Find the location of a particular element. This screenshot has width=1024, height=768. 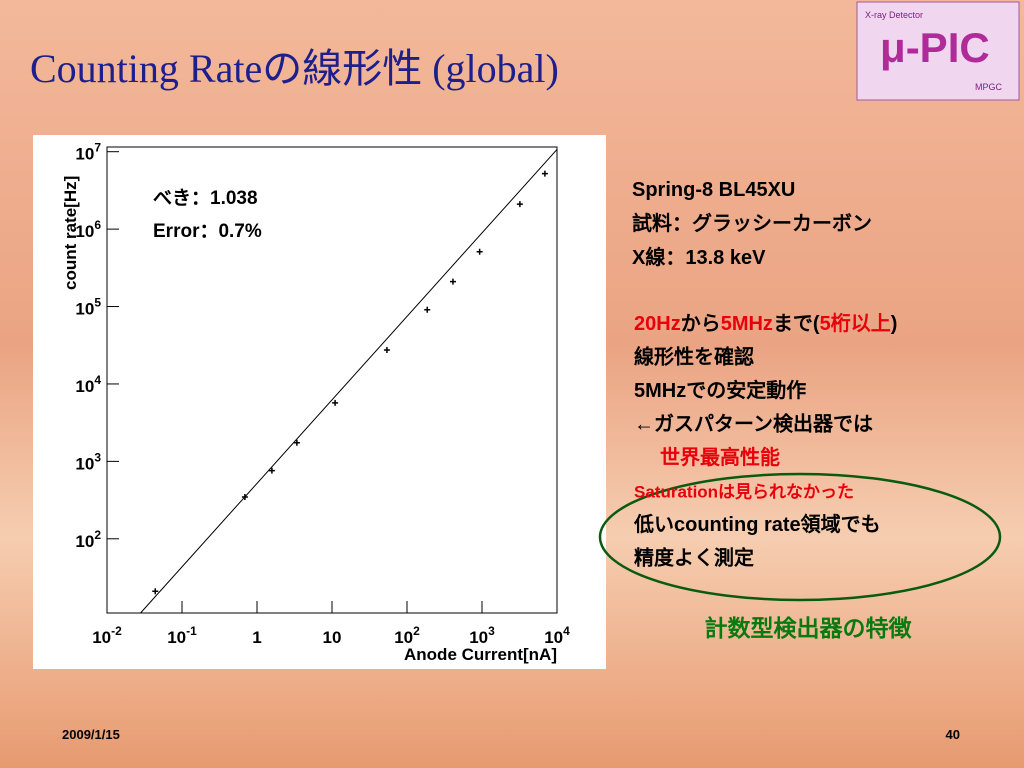

x-axis-label: Anode Current[nA] is located at coordinates (480, 654).